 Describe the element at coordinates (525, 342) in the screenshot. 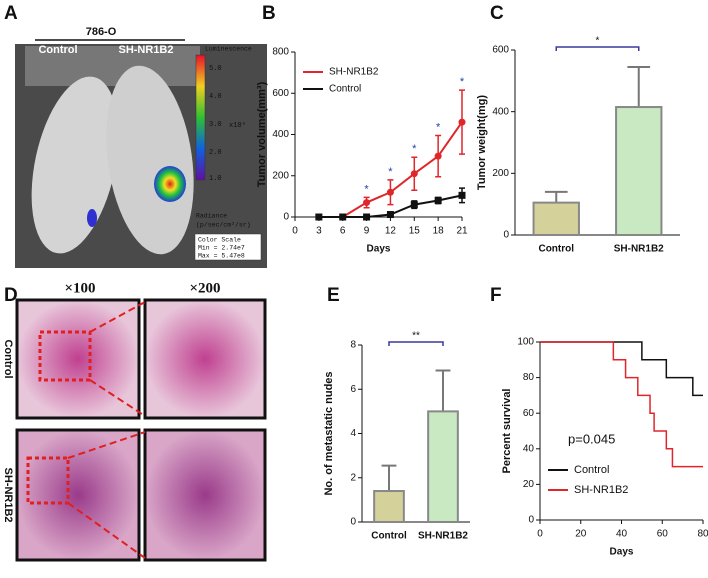

I see `y-tick-label: 100` at that location.